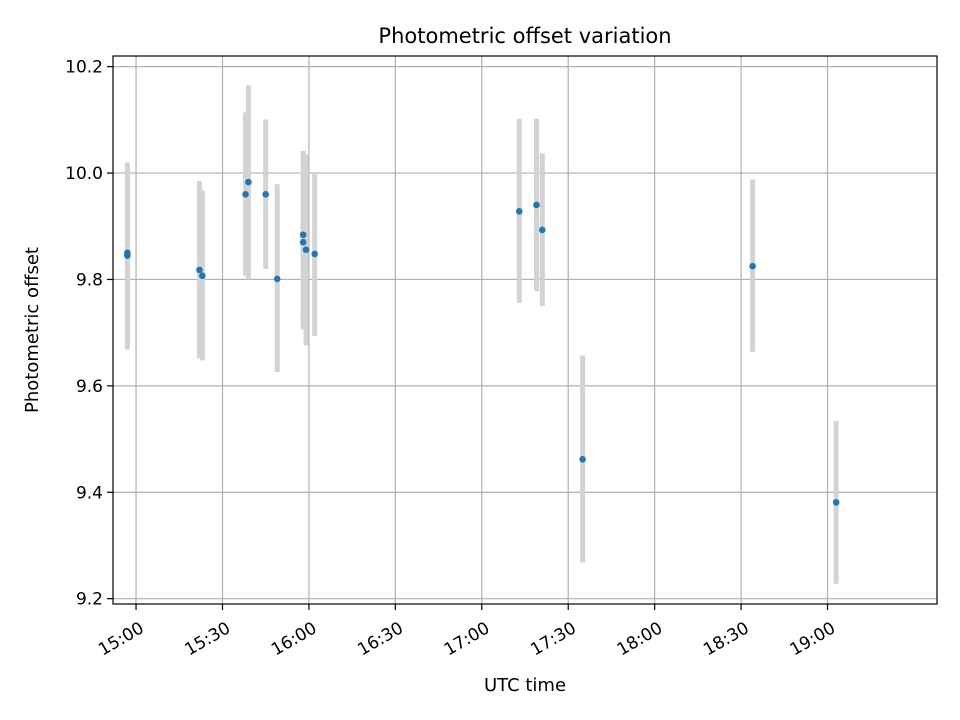 Image resolution: width=960 pixels, height=720 pixels. What do you see at coordinates (84, 174) in the screenshot?
I see `y-tick-label: 10.0` at bounding box center [84, 174].